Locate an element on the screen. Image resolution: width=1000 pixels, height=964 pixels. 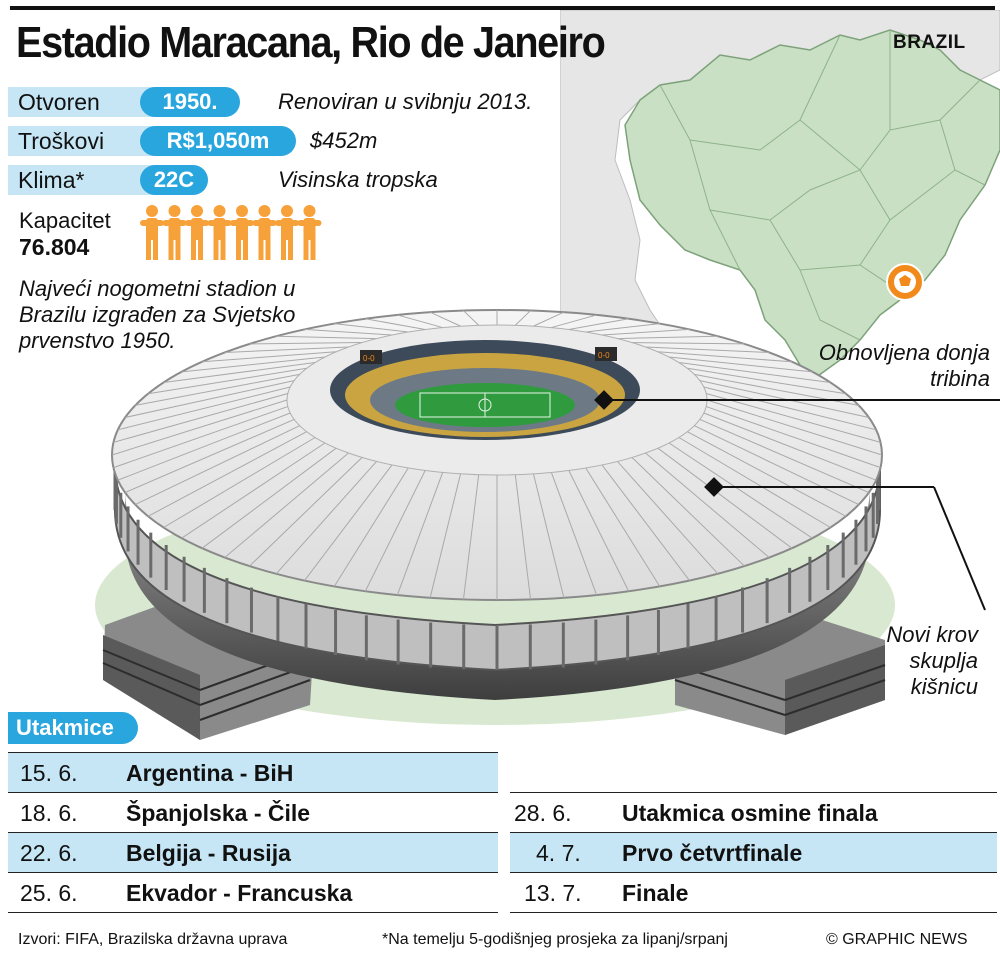
football-icon is located at coordinates (905, 282).